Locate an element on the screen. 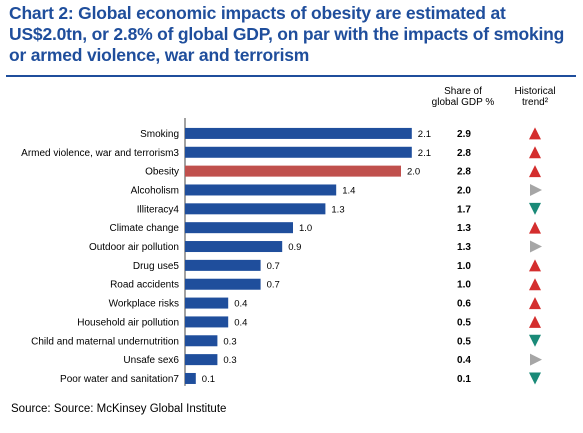 This screenshot has height=433, width=583. title-divider is located at coordinates (291, 76).